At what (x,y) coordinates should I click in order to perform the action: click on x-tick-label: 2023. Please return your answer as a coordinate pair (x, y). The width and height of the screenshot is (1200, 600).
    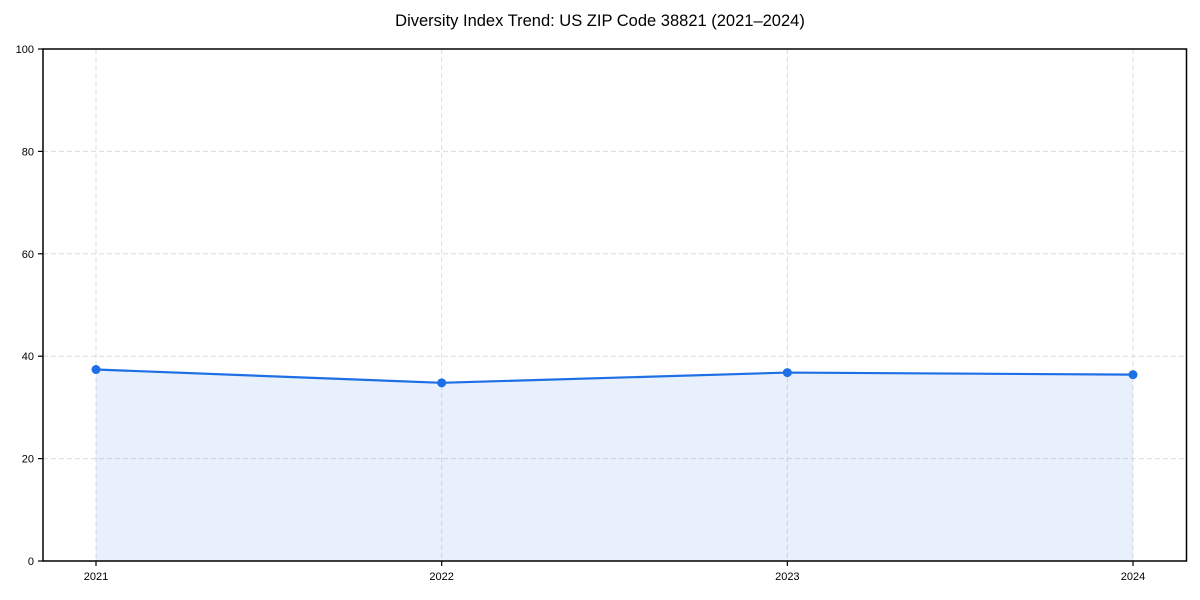
    Looking at the image, I should click on (787, 577).